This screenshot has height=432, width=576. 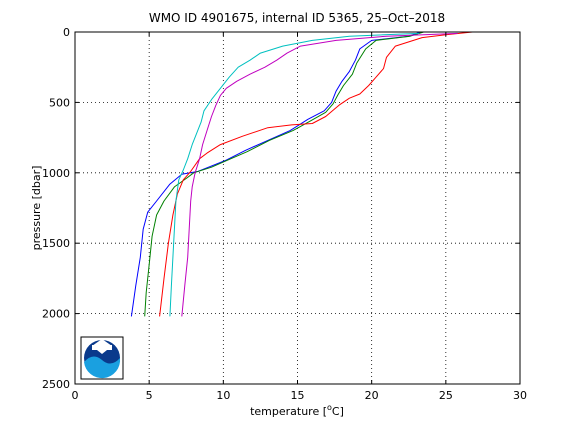 What do you see at coordinates (59, 102) in the screenshot?
I see `y-tick-label: 500` at bounding box center [59, 102].